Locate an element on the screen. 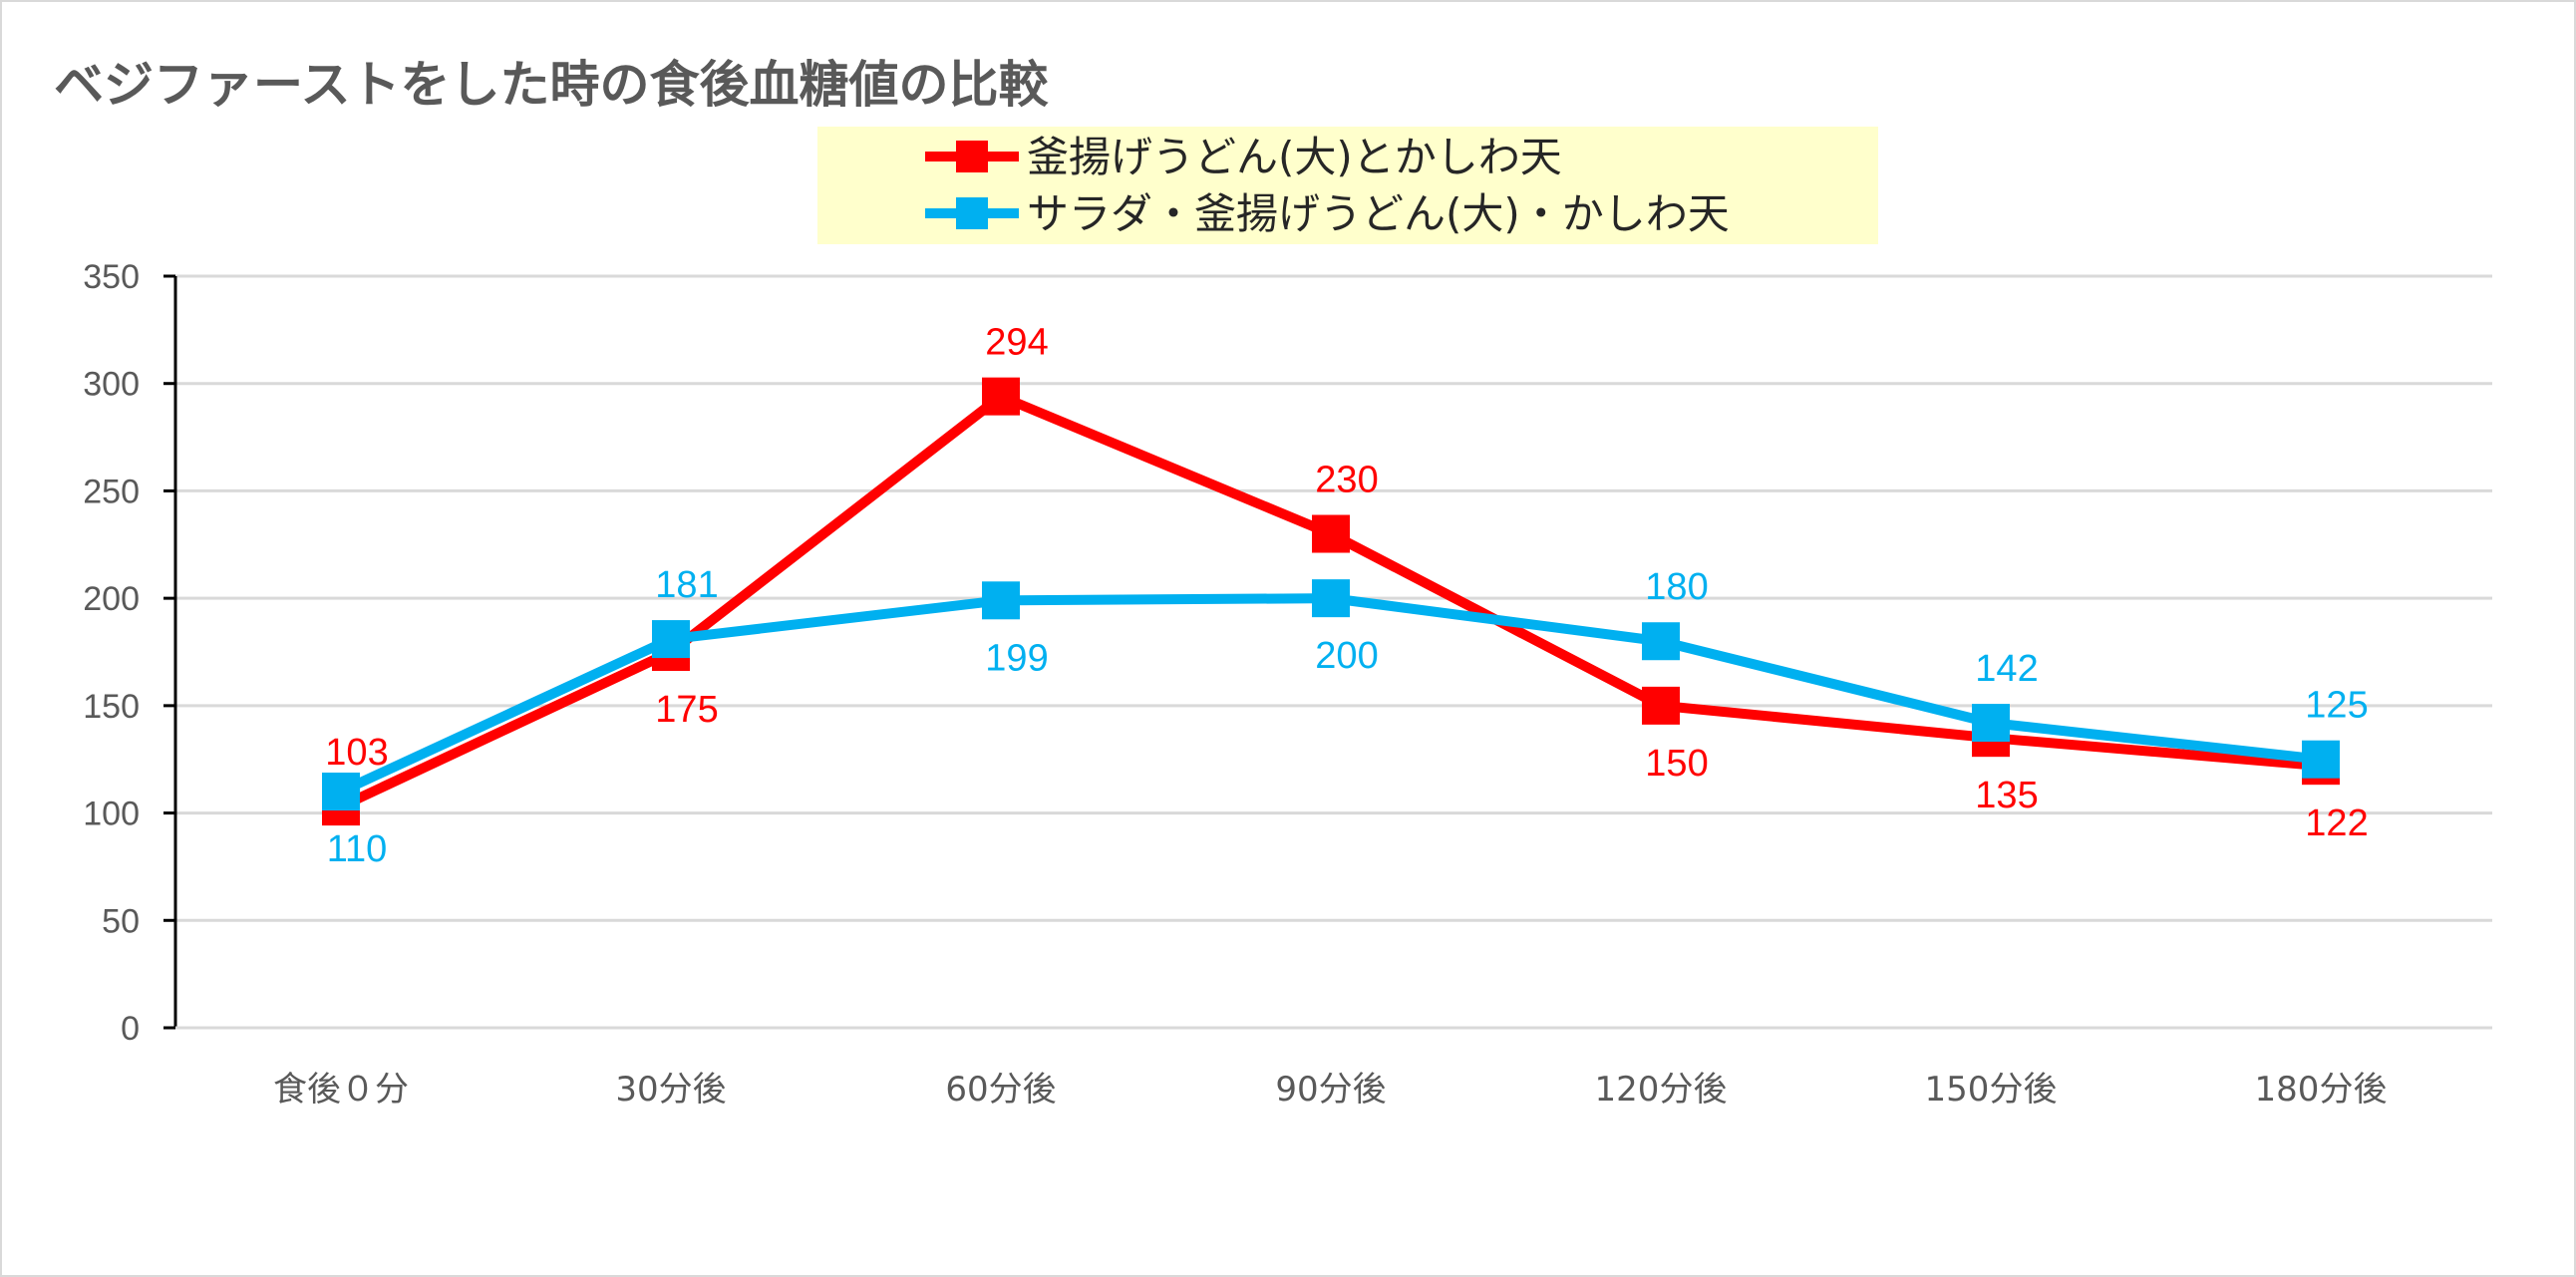  series-1-data-label: 103 is located at coordinates (356, 753).